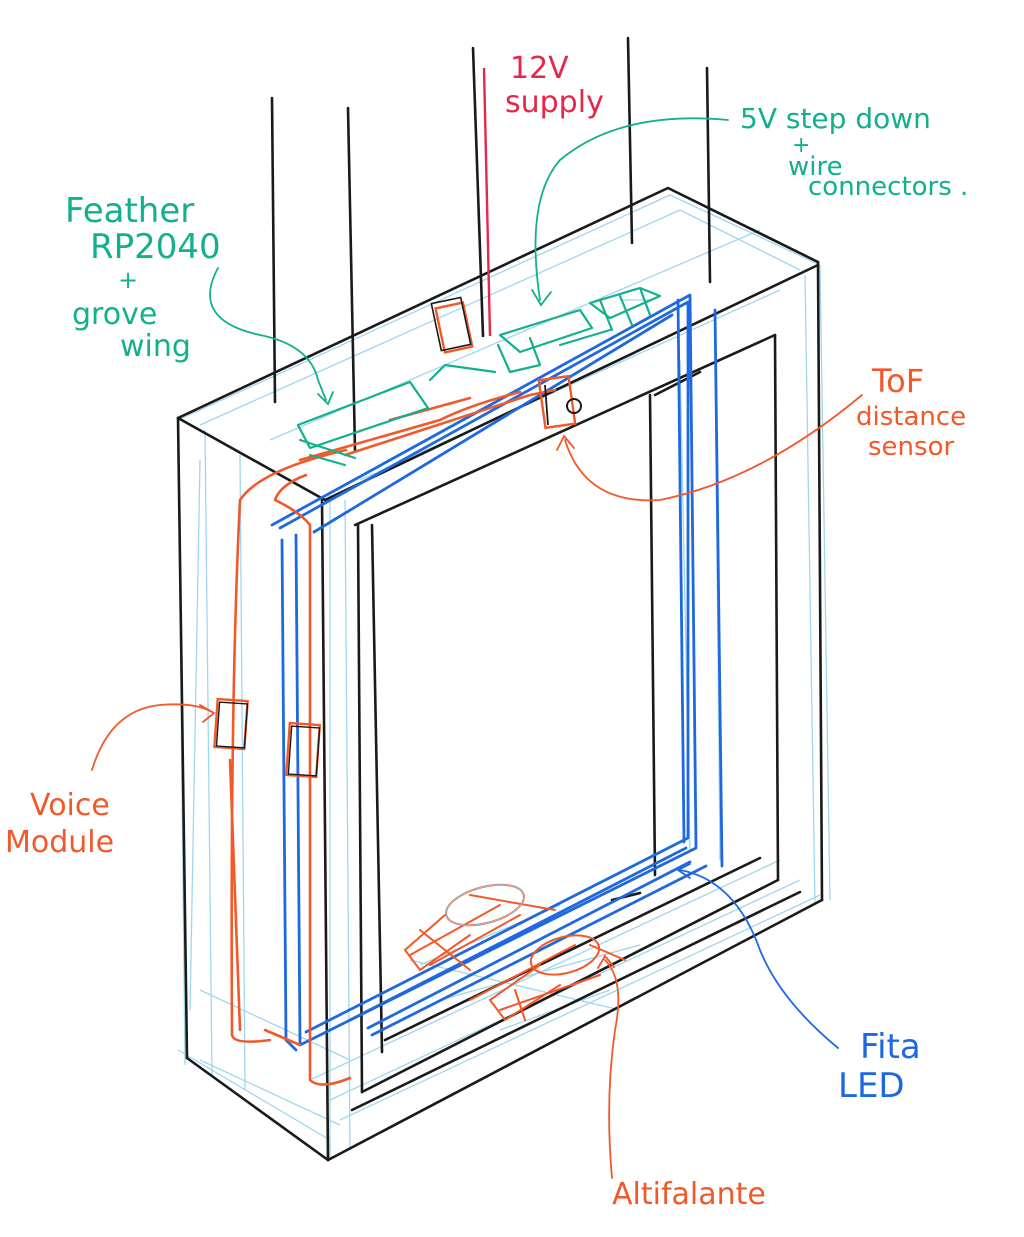  Describe the element at coordinates (911, 417) in the screenshot. I see `svg-text: distance` at that location.